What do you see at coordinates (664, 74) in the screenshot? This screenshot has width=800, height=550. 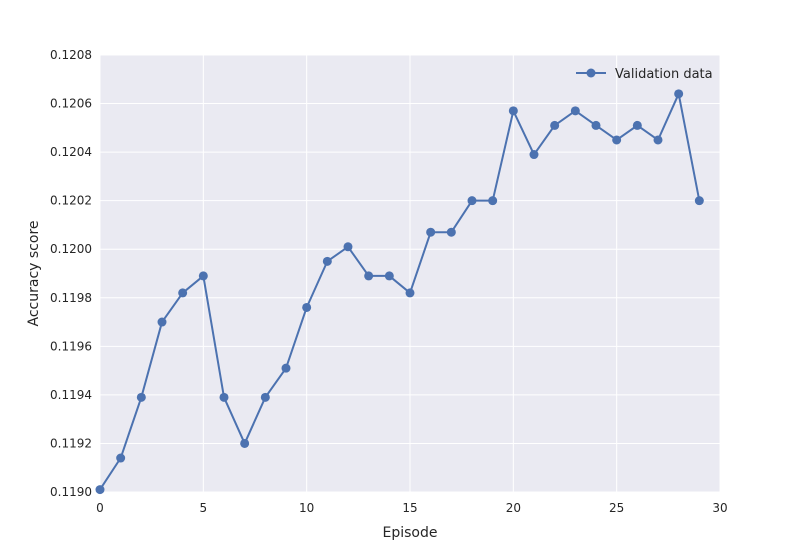 I see `legend-entry-label: Validation data` at bounding box center [664, 74].